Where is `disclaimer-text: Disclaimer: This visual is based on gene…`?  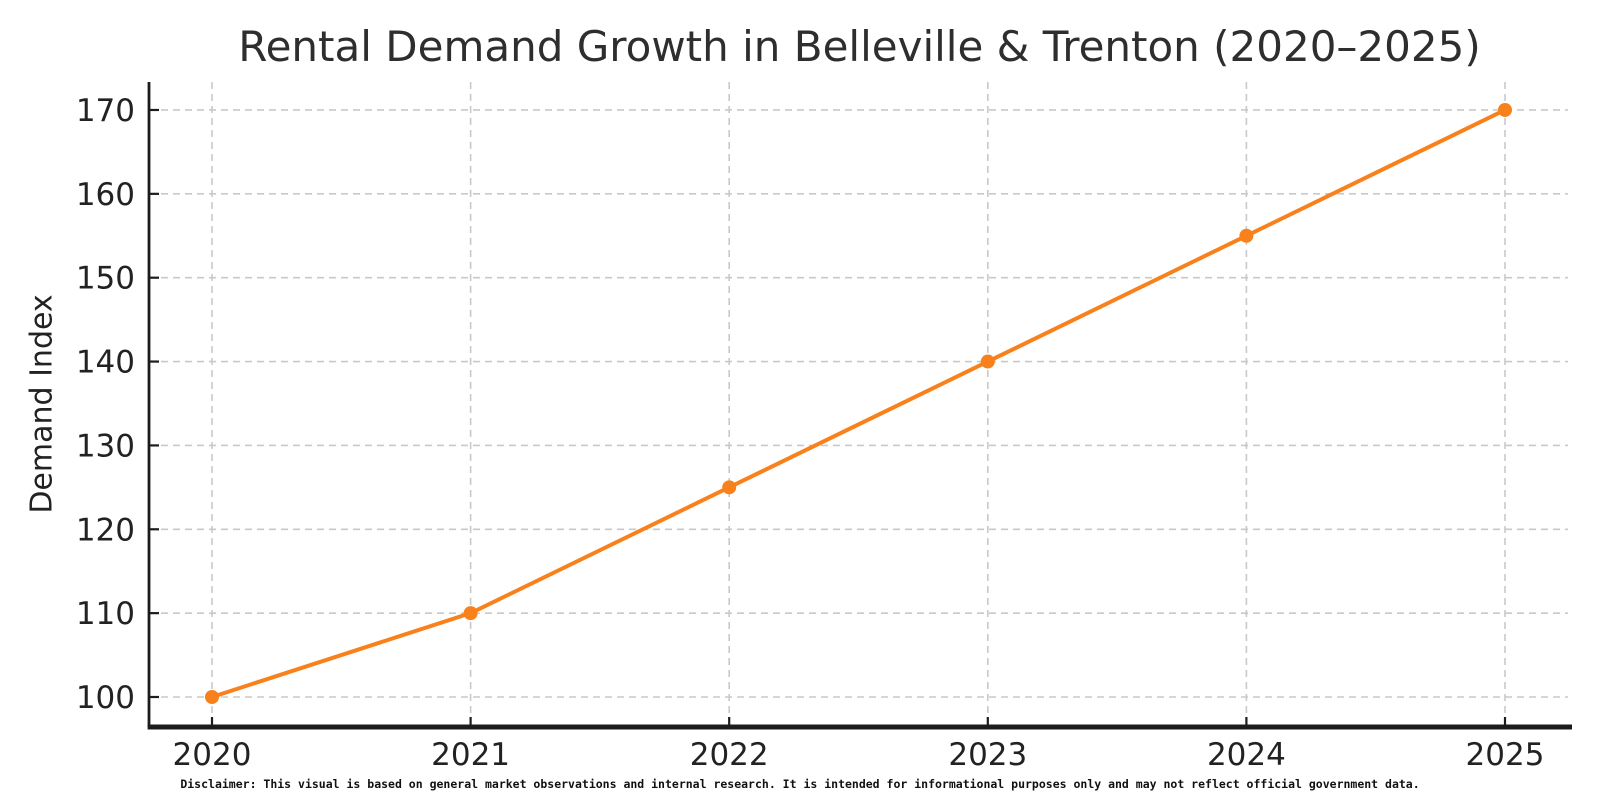 disclaimer-text: Disclaimer: This visual is based on gene… is located at coordinates (800, 784).